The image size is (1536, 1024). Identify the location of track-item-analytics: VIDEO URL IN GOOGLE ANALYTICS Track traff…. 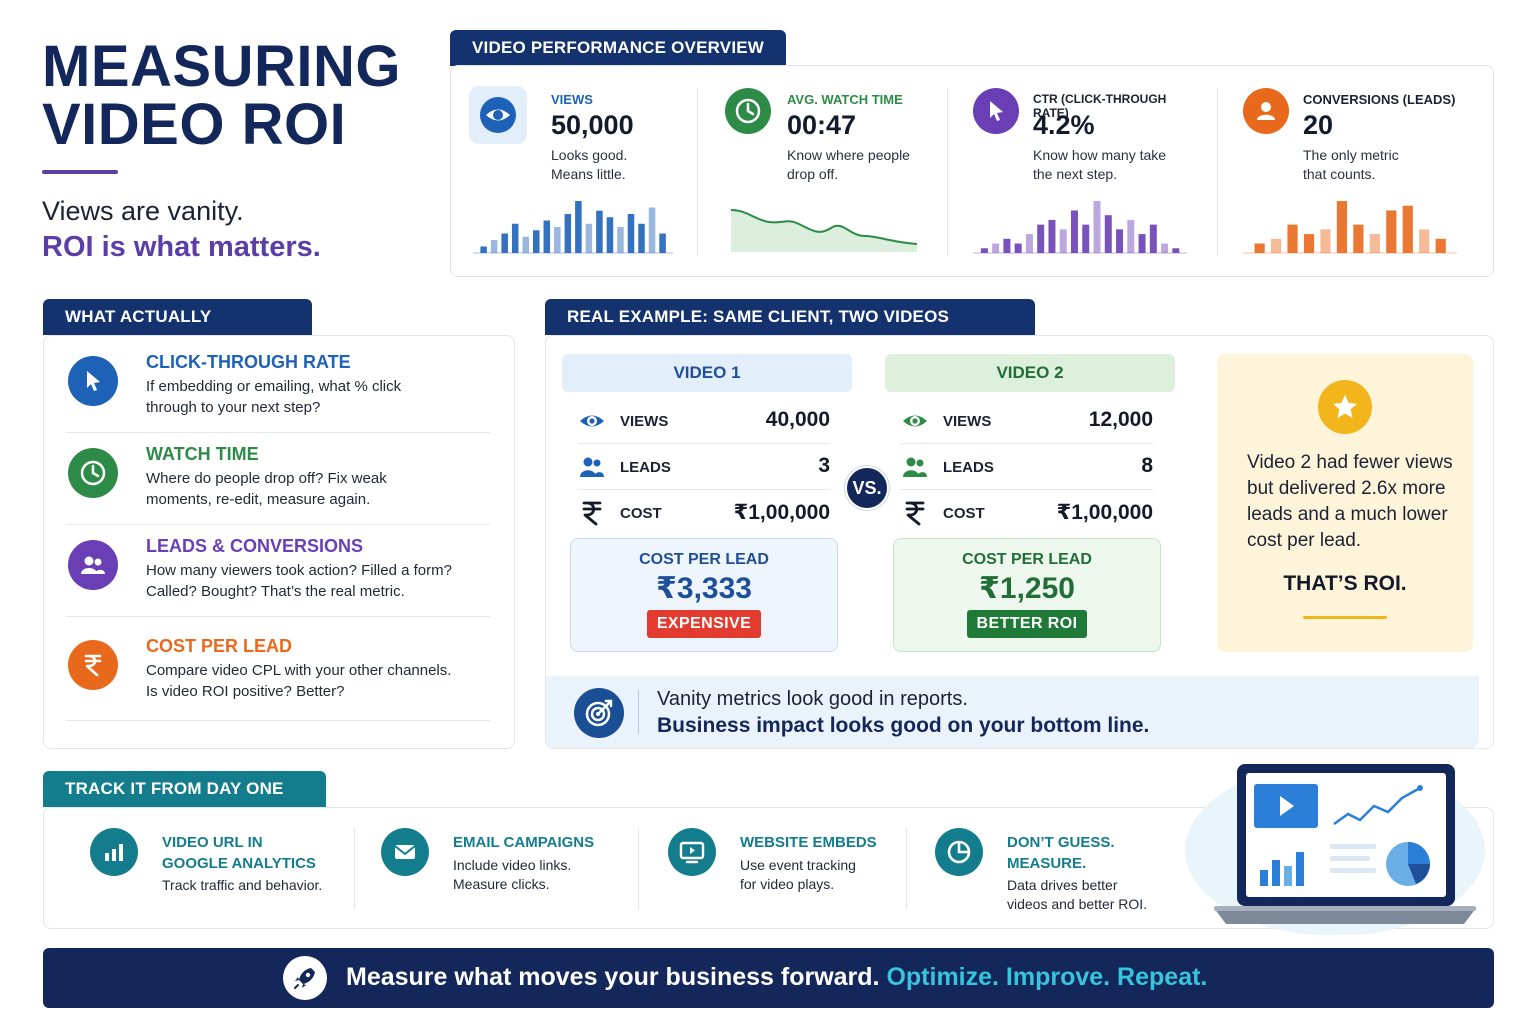
(220, 868).